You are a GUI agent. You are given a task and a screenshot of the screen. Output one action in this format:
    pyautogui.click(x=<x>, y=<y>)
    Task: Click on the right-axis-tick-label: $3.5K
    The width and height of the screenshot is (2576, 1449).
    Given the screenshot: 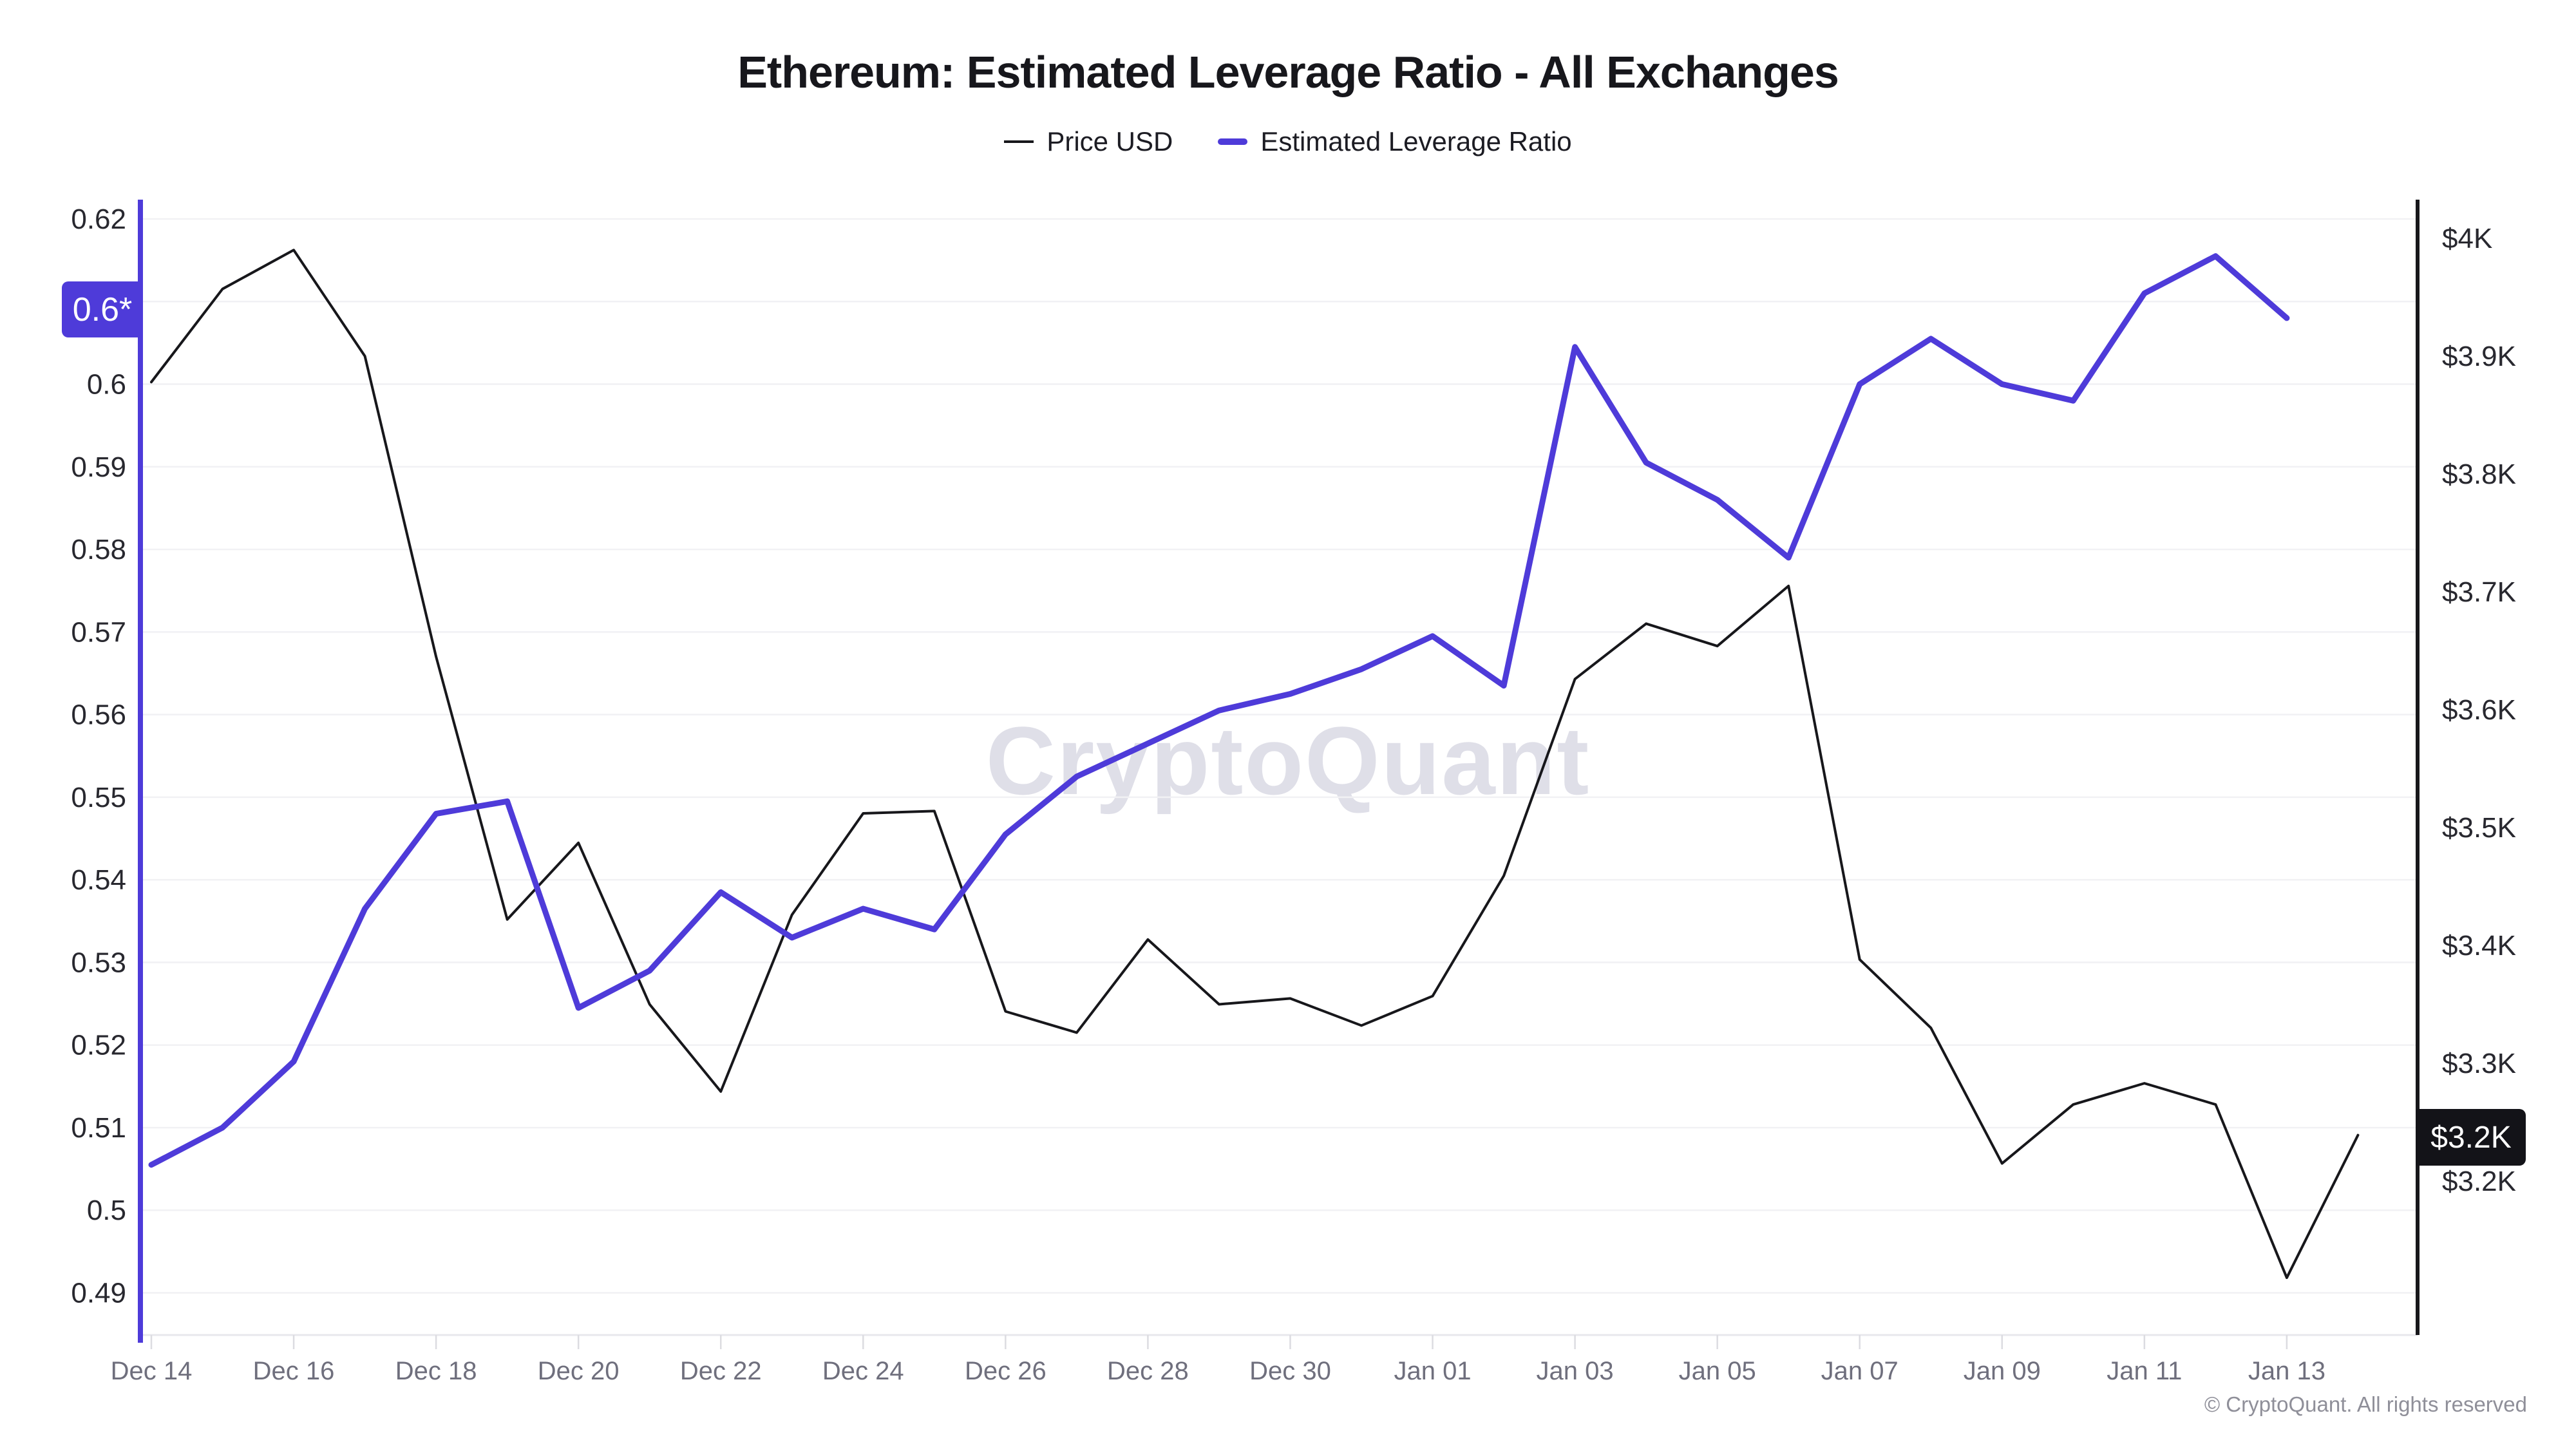 What is the action you would take?
    pyautogui.click(x=2479, y=828)
    